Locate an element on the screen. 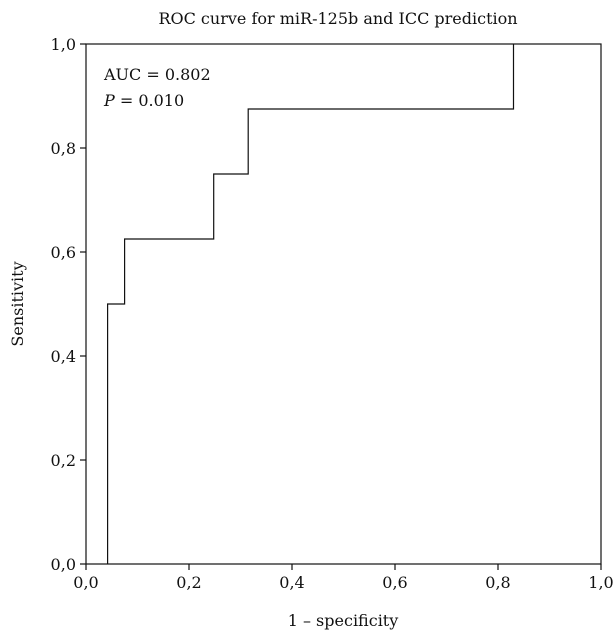  x-tick-label: 0,6 is located at coordinates (394, 582).